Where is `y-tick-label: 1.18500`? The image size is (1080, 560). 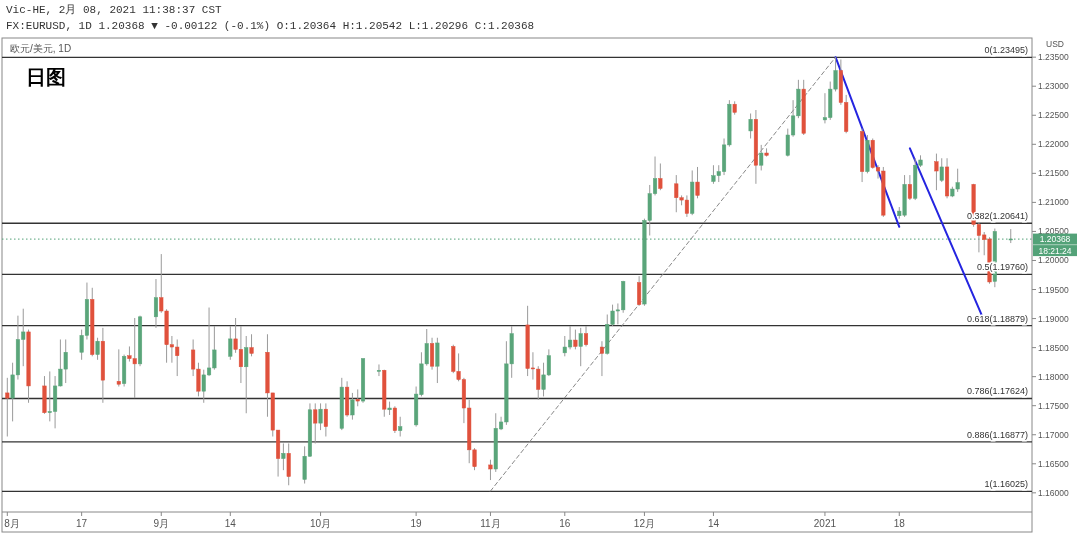 y-tick-label: 1.18500 is located at coordinates (1053, 347).